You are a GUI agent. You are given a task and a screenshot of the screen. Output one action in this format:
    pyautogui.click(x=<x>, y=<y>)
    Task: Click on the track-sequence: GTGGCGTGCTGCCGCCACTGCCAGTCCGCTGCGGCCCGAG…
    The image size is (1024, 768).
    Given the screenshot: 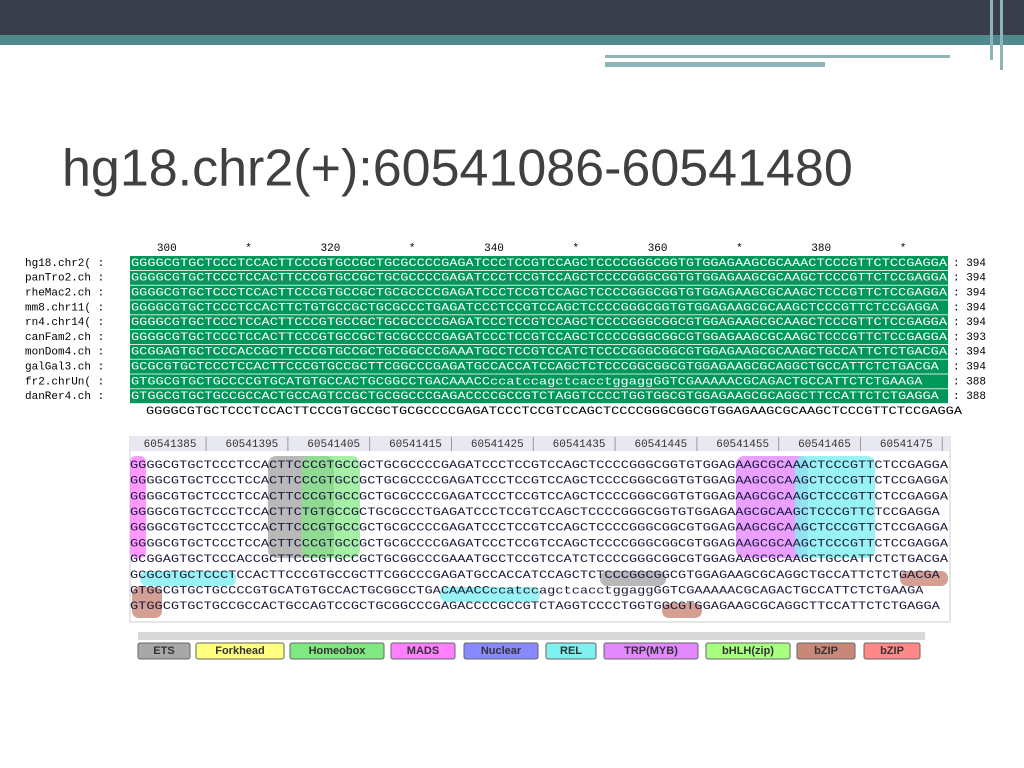 What is the action you would take?
    pyautogui.click(x=535, y=607)
    